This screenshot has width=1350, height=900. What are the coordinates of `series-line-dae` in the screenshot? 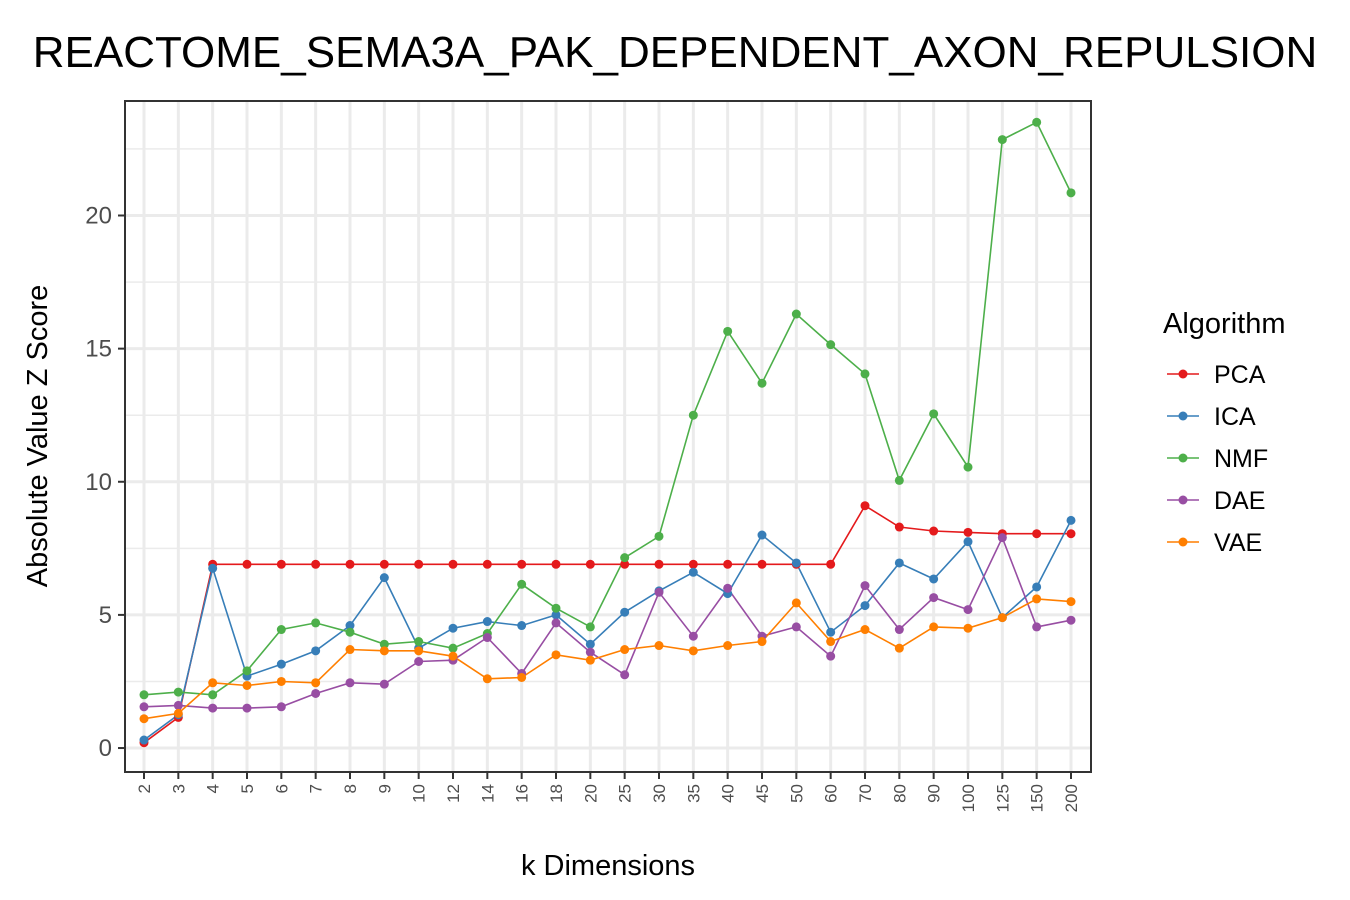 It's located at (607, 622).